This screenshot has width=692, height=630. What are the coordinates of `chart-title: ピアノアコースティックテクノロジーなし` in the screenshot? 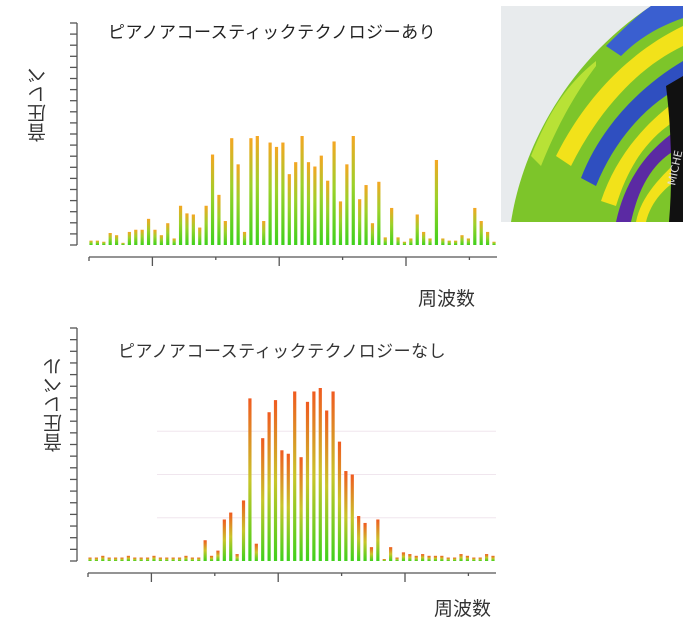 It's located at (282, 352).